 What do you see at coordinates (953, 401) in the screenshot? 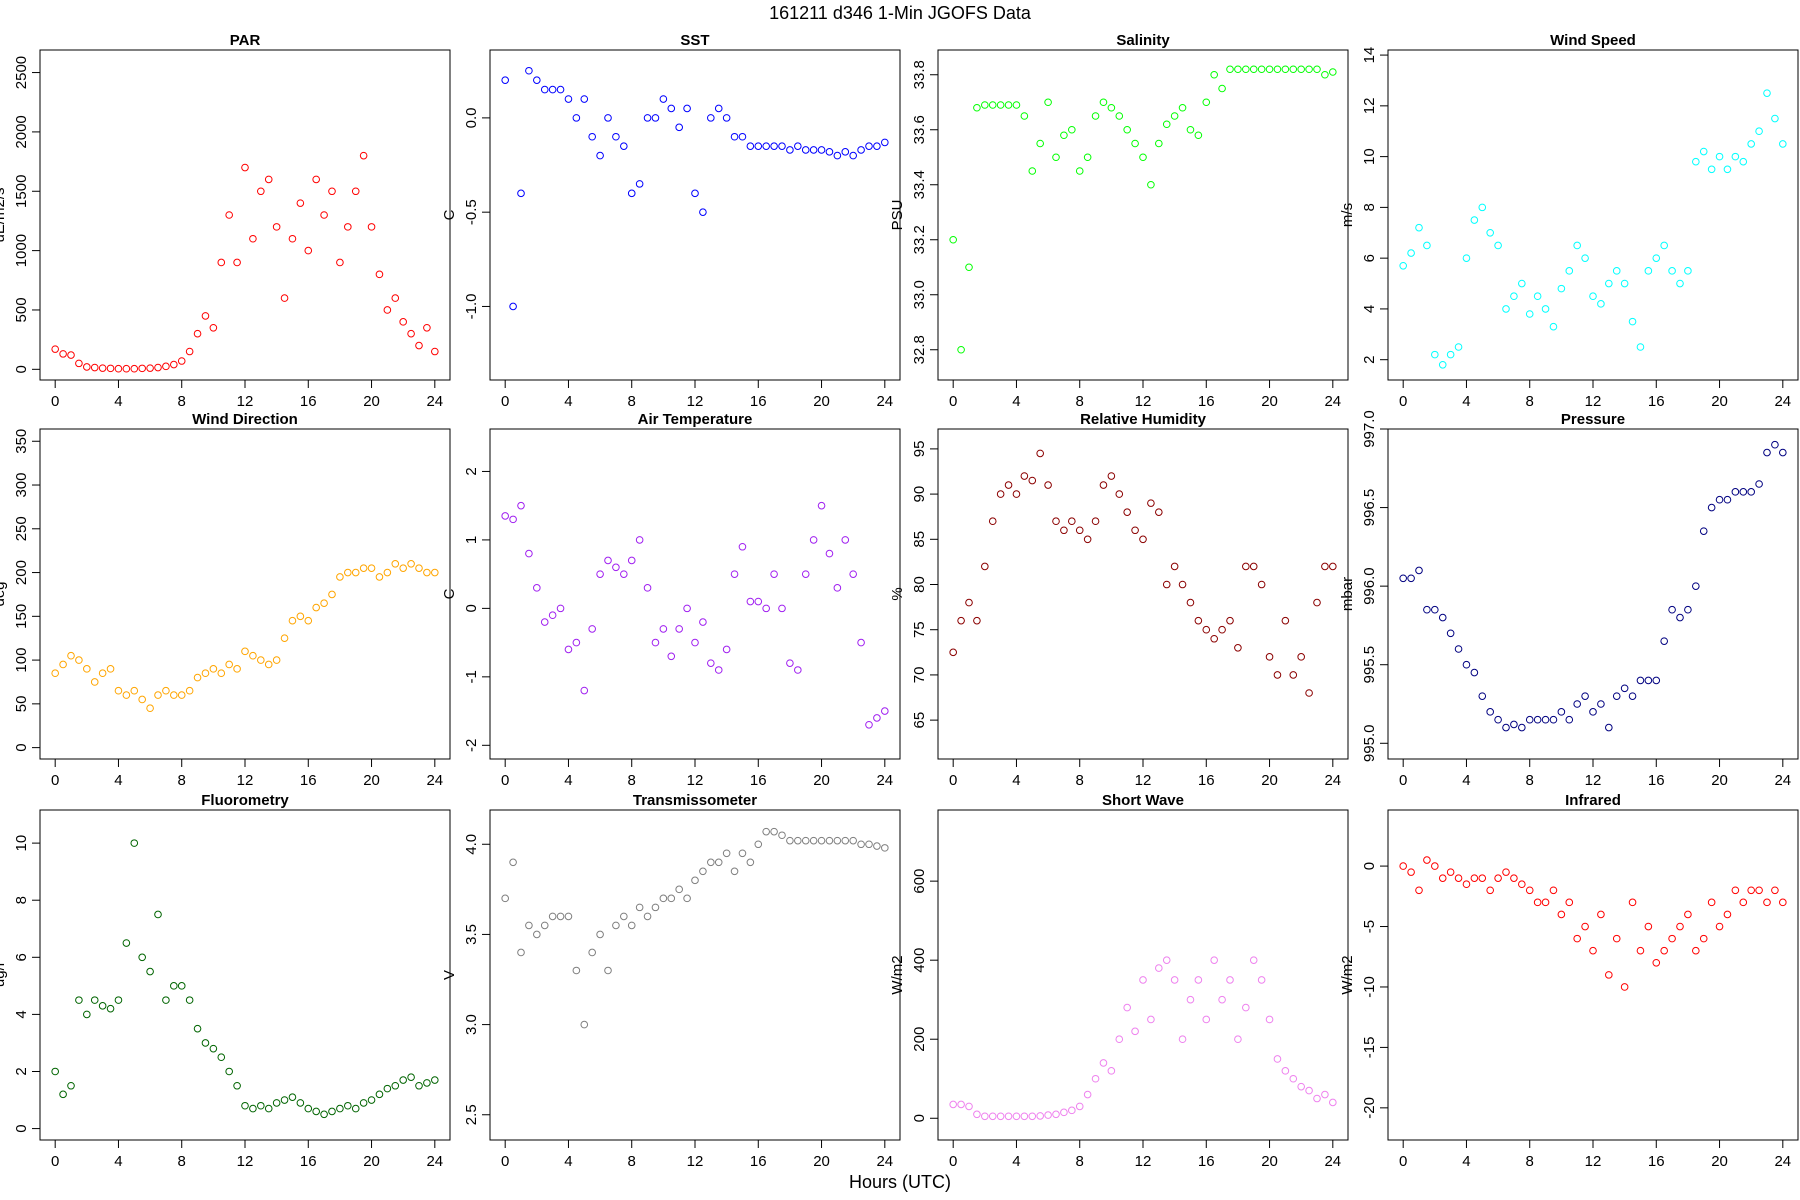
I see `x-tick-label: 0` at bounding box center [953, 401].